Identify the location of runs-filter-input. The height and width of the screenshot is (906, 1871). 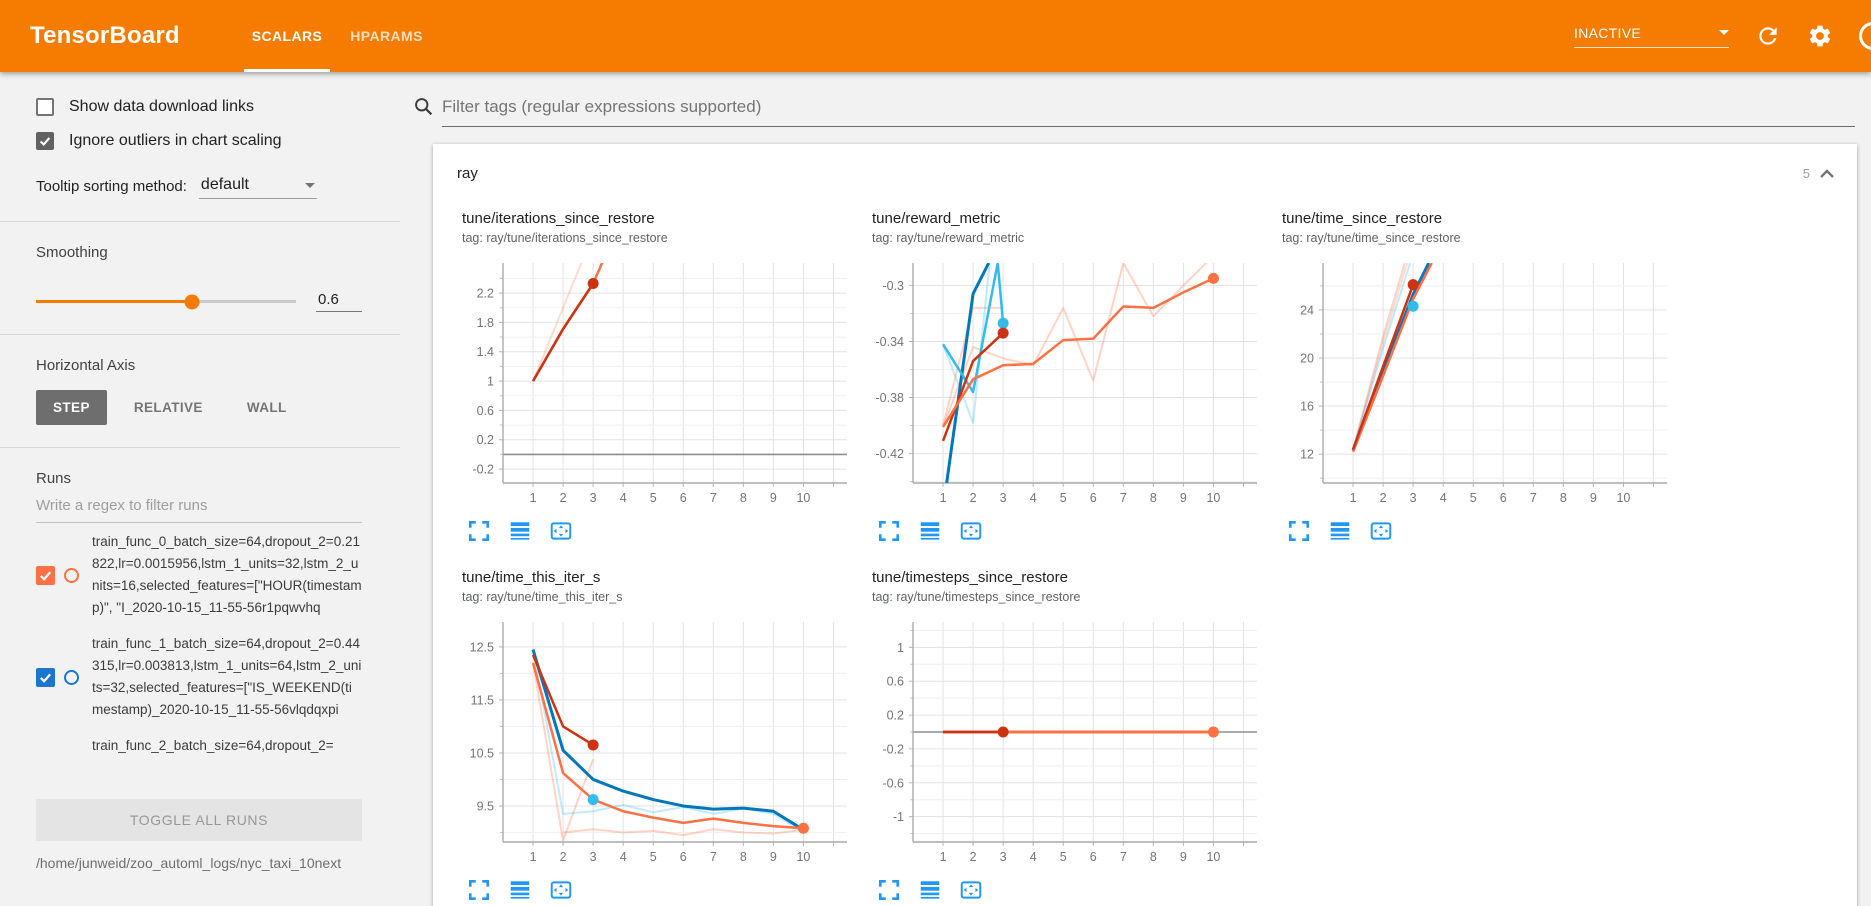
(199, 505).